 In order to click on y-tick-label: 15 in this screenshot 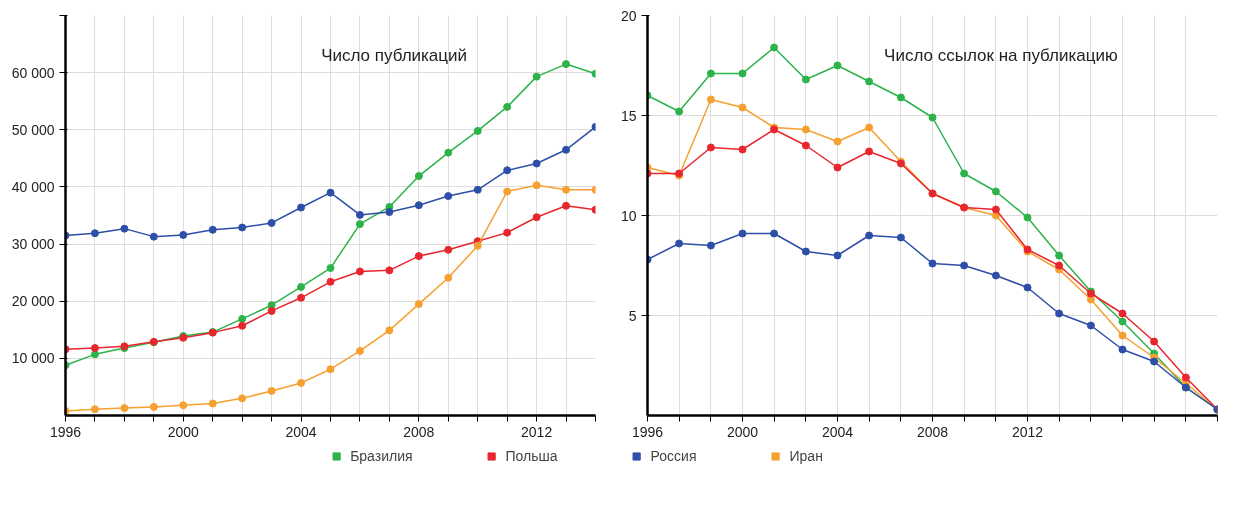, I will do `click(628, 115)`.